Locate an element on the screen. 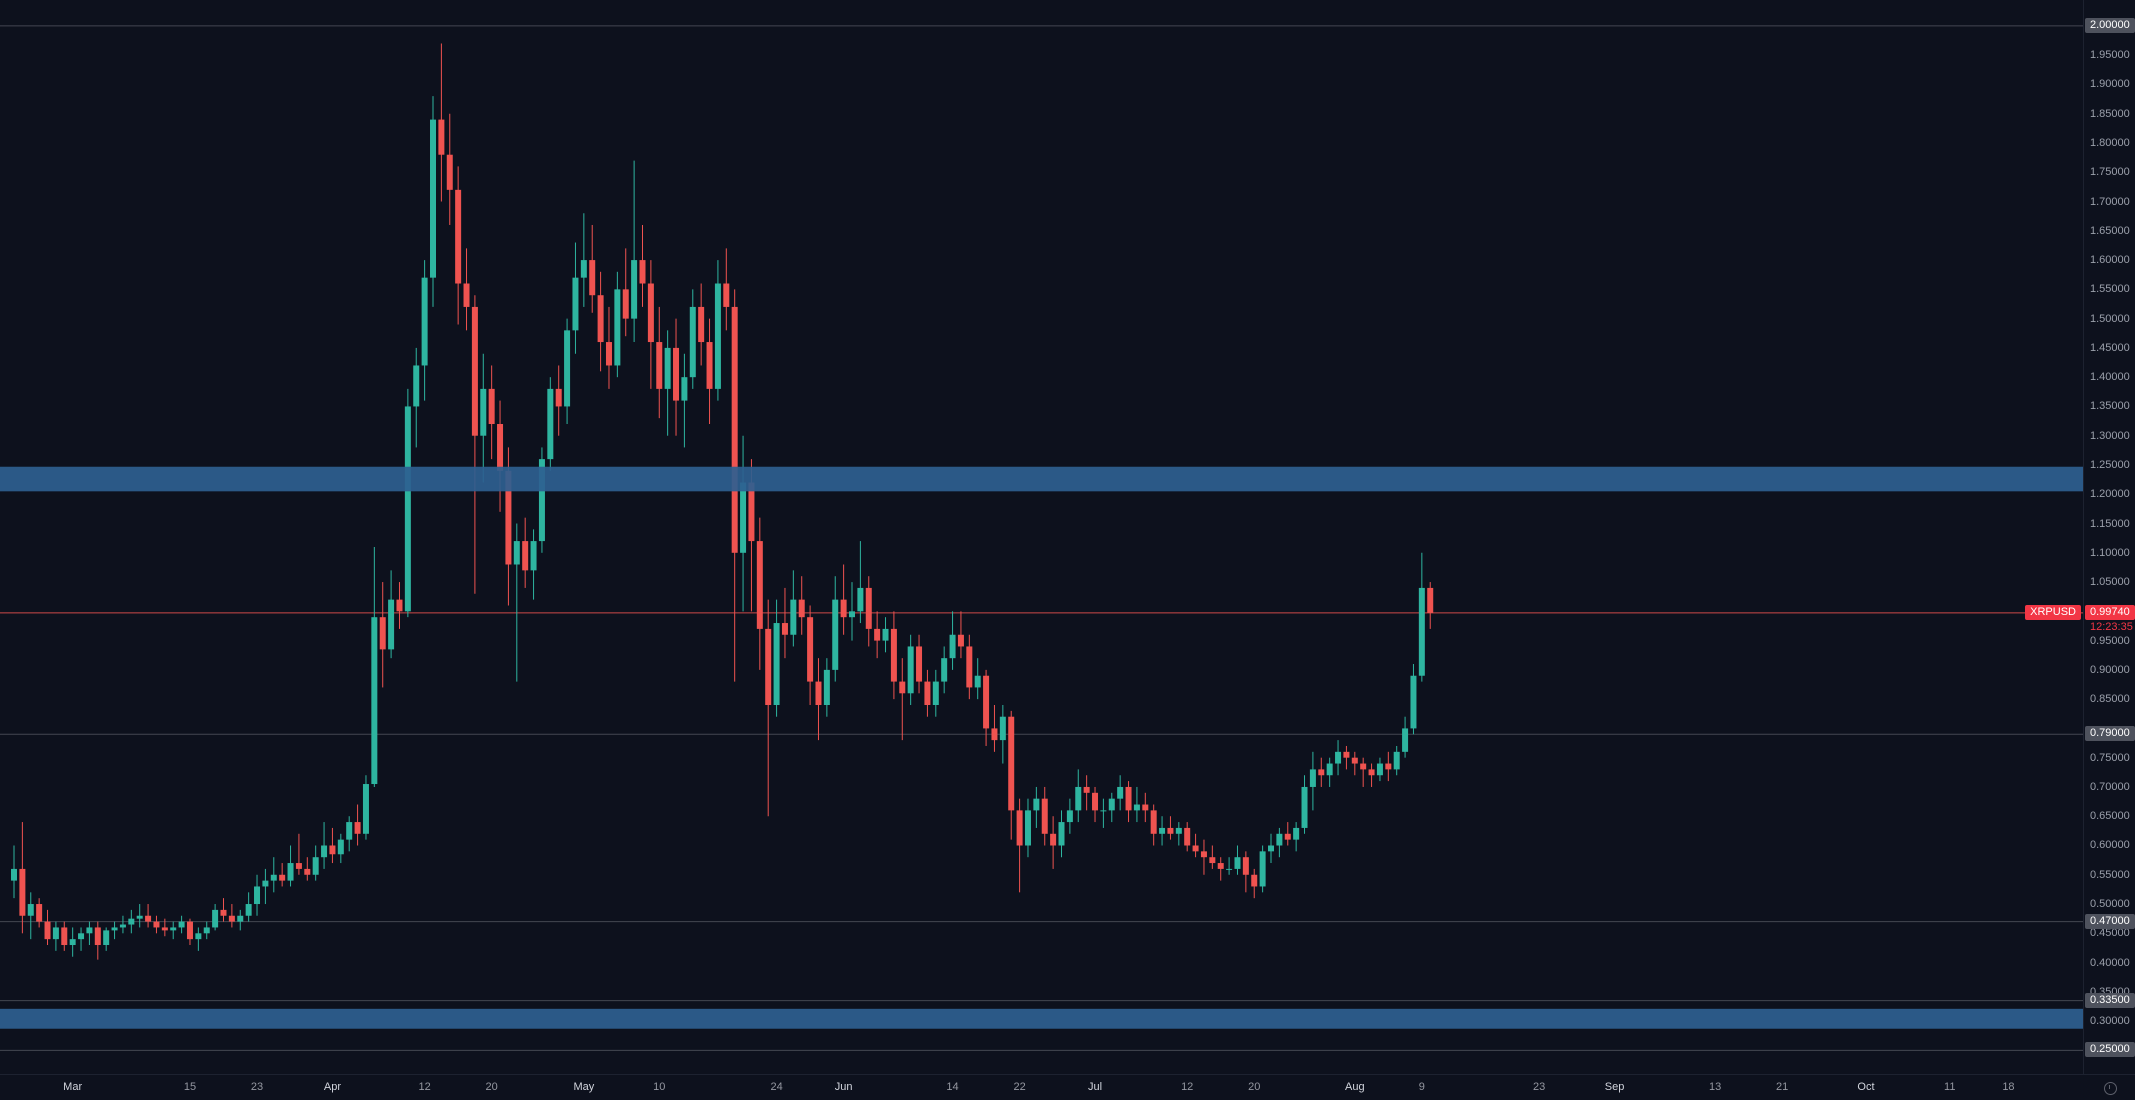  support-zone is located at coordinates (1041, 1018).